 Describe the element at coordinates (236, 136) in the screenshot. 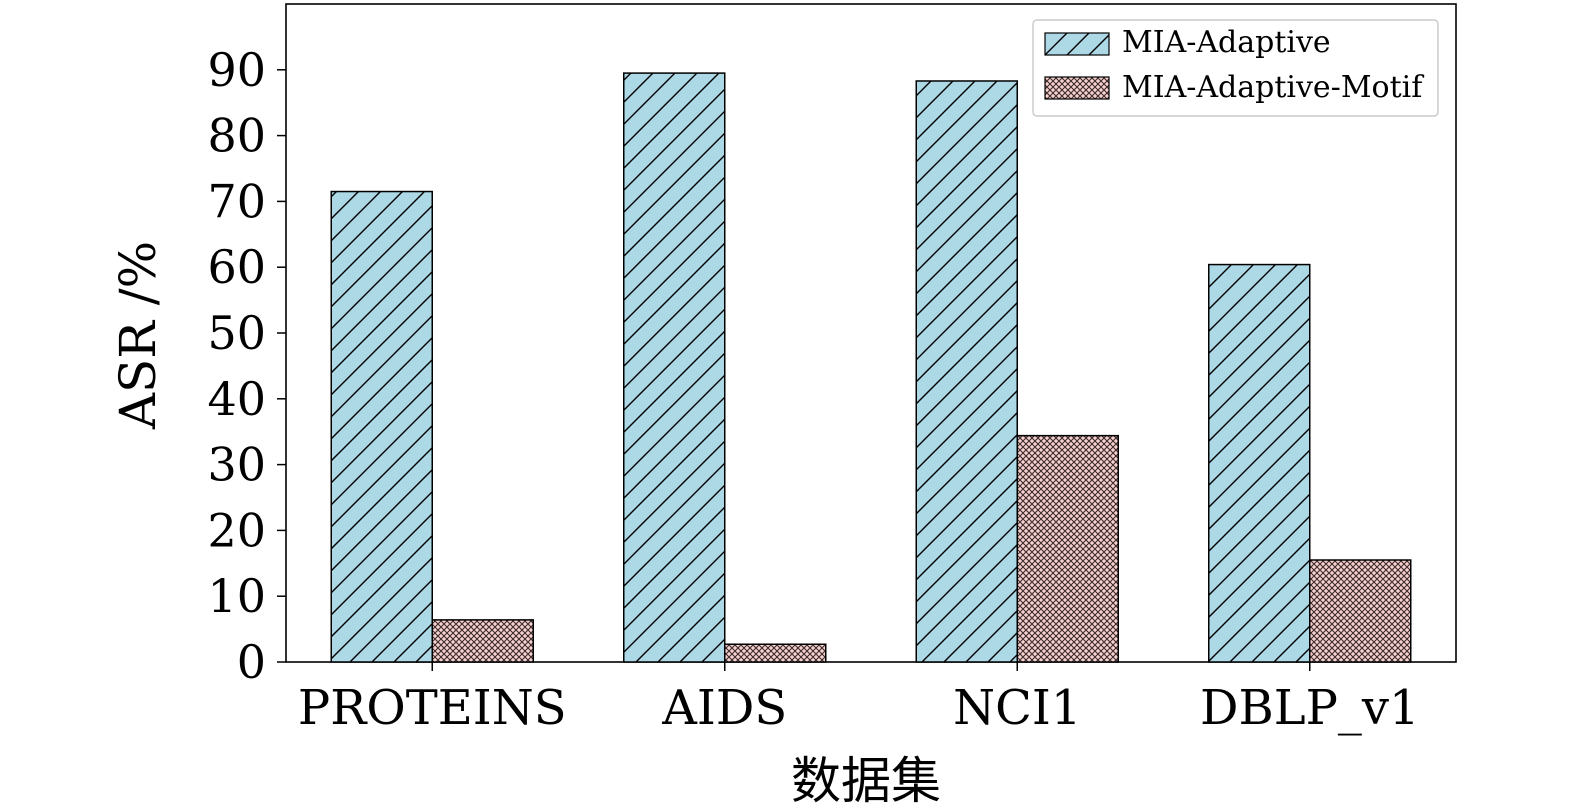

I see `y-tick-label-80: 80` at that location.